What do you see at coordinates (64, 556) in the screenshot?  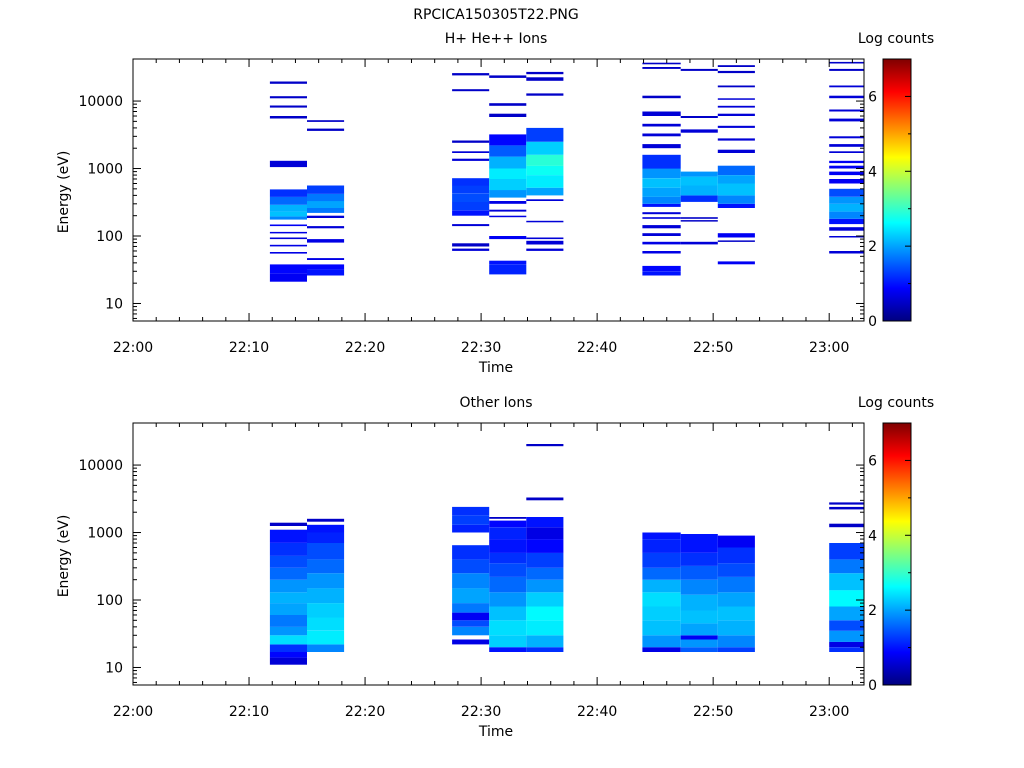 I see `y-axis-label: Energy (eV)` at bounding box center [64, 556].